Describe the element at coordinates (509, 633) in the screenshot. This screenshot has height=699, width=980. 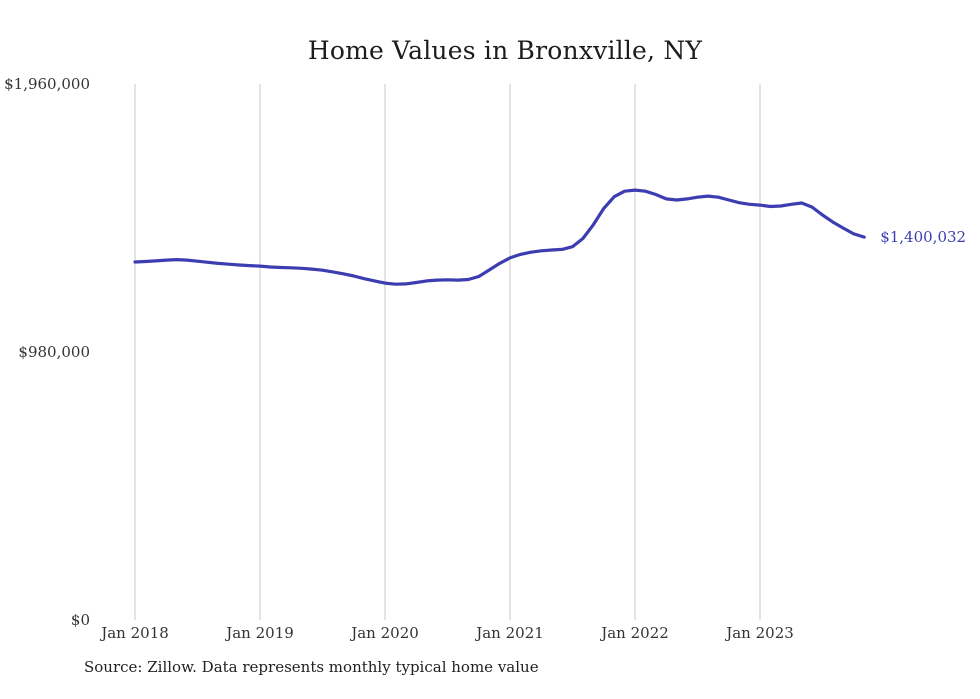
I see `x-axis-tick-label: Jan 2021` at that location.